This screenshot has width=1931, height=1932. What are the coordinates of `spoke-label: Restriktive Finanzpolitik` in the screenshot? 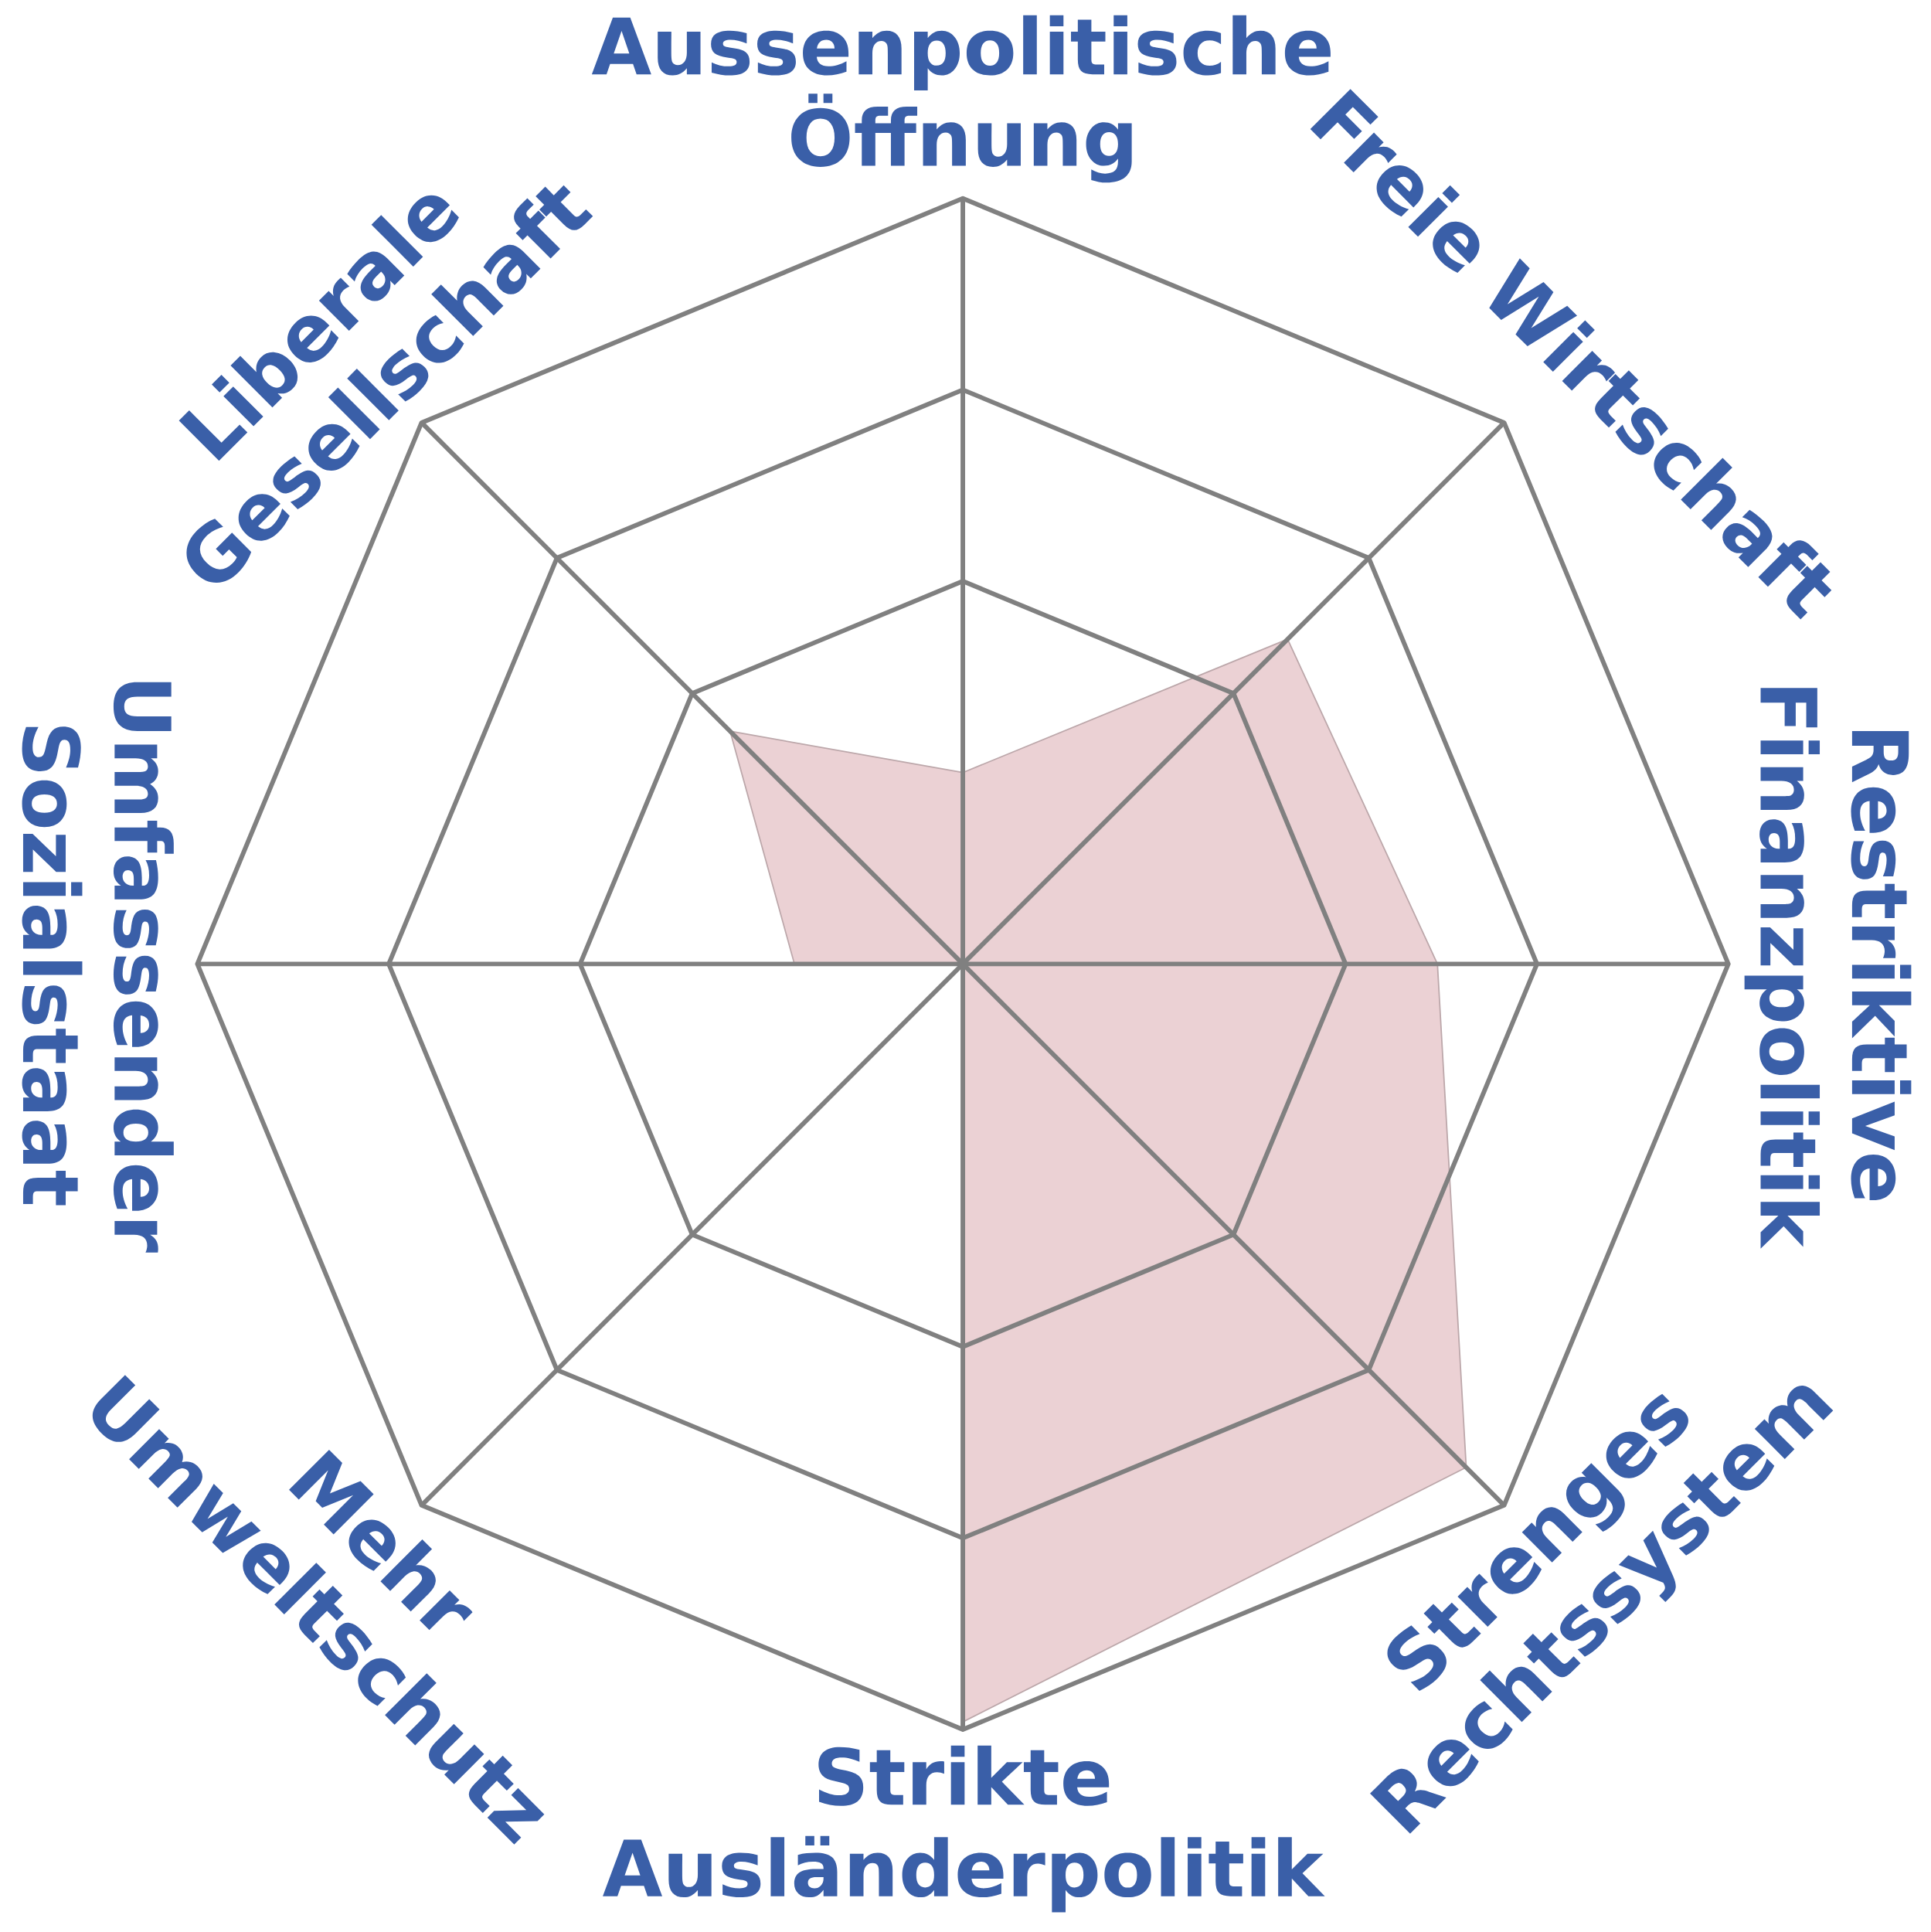 It's located at (1828, 969).